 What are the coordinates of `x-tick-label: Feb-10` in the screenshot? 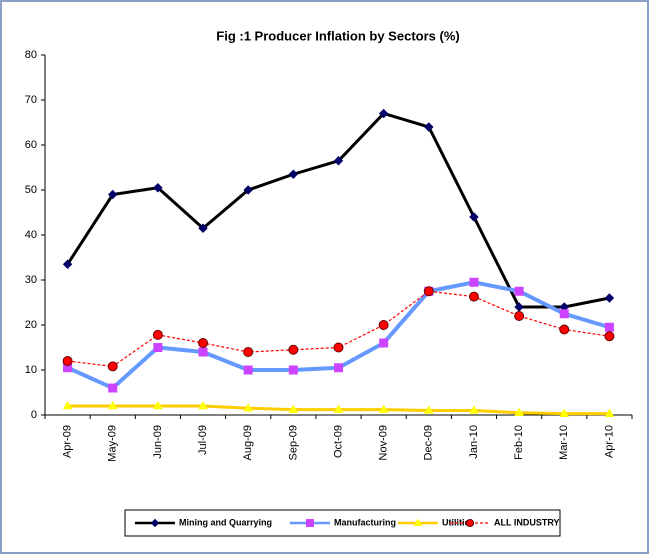 It's located at (519, 442).